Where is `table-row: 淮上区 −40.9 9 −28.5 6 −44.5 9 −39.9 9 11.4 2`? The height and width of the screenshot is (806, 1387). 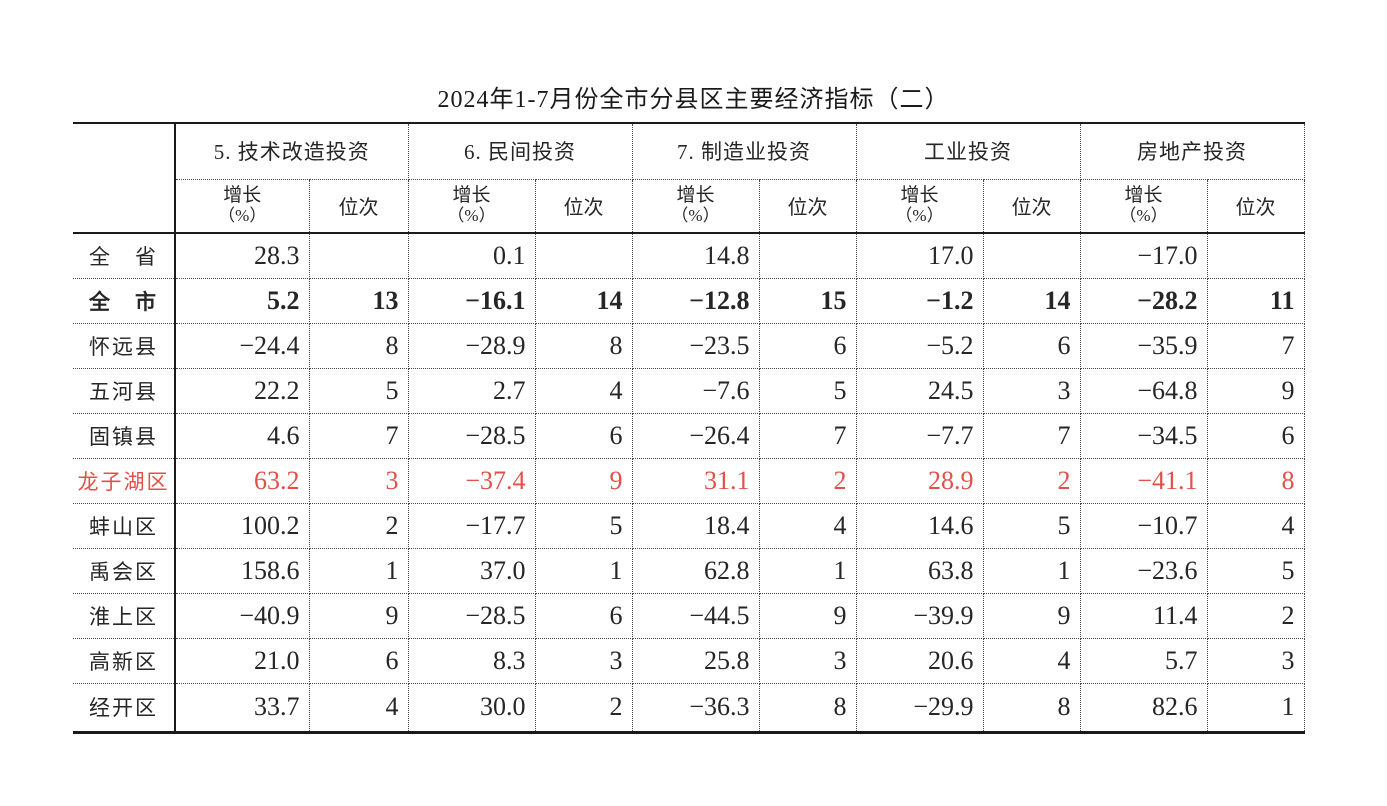 table-row: 淮上区 −40.9 9 −28.5 6 −44.5 9 −39.9 9 11.4 2 is located at coordinates (689, 616).